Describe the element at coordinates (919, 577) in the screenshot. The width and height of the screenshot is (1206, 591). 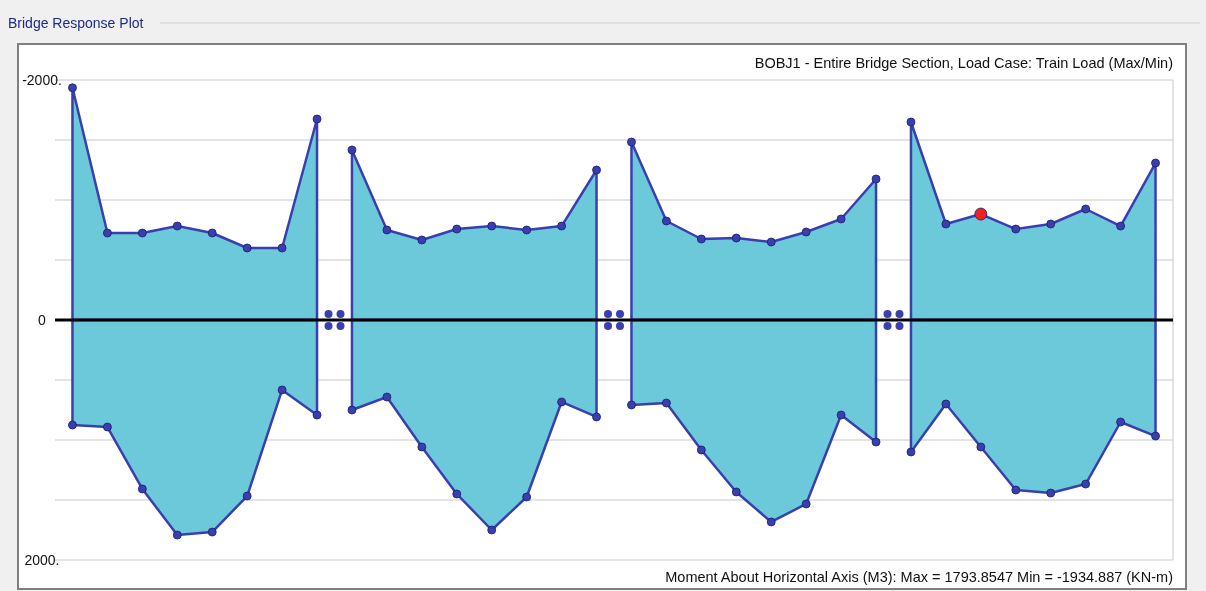
I see `text: Moment About Horizontal Axis (M3): Max = 1793.8547 Min = -1934.887 (KN-m)` at that location.